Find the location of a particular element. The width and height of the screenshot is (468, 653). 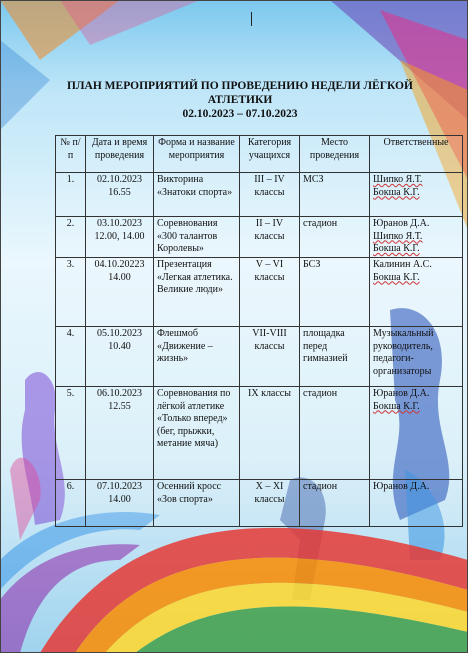

row-place: площадка перед гимназией is located at coordinates (334, 356).